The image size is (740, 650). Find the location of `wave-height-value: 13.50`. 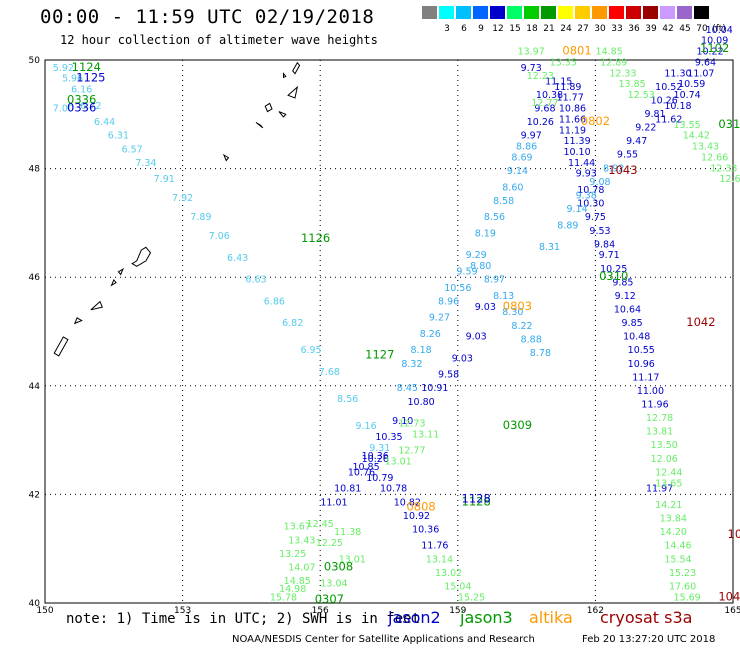

wave-height-value: 13.50 is located at coordinates (664, 445).